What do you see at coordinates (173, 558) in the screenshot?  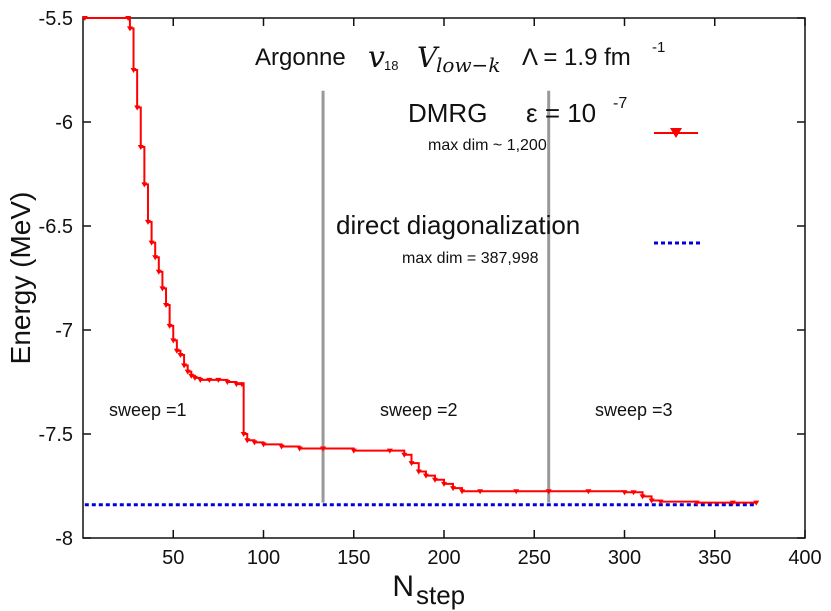 I see `x-tick-label: 50` at bounding box center [173, 558].